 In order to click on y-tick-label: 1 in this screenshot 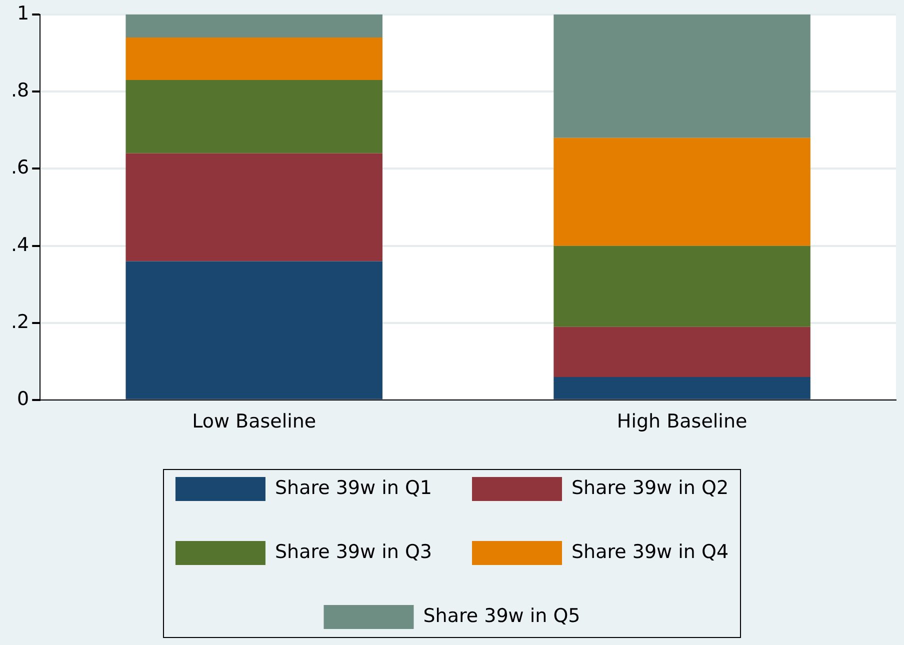, I will do `click(23, 13)`.